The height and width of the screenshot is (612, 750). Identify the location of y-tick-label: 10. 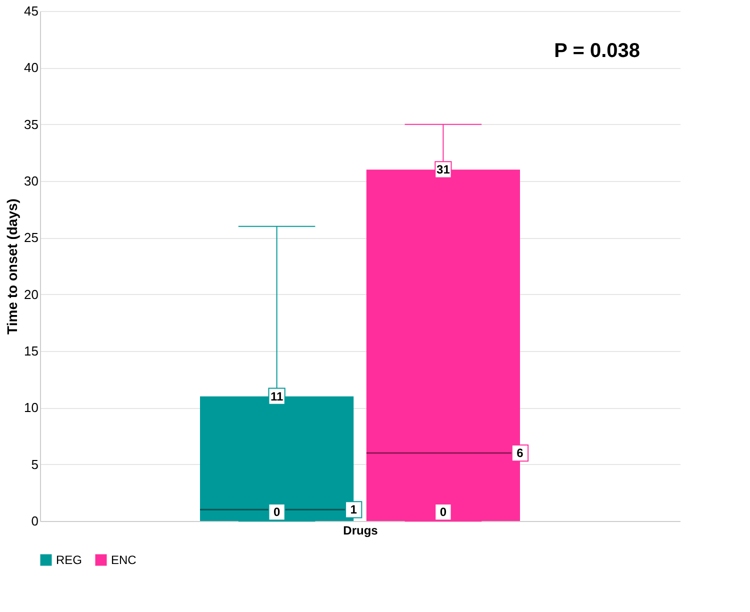
(31, 408).